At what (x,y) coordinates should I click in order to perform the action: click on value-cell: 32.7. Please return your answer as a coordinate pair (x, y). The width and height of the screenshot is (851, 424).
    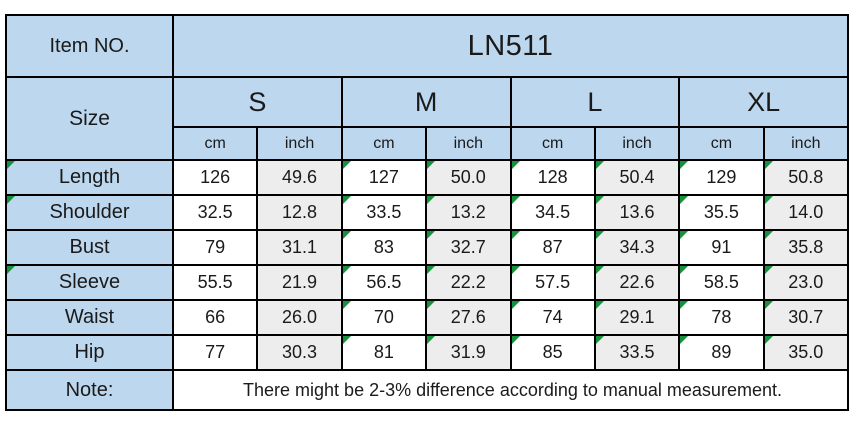
    Looking at the image, I should click on (468, 247).